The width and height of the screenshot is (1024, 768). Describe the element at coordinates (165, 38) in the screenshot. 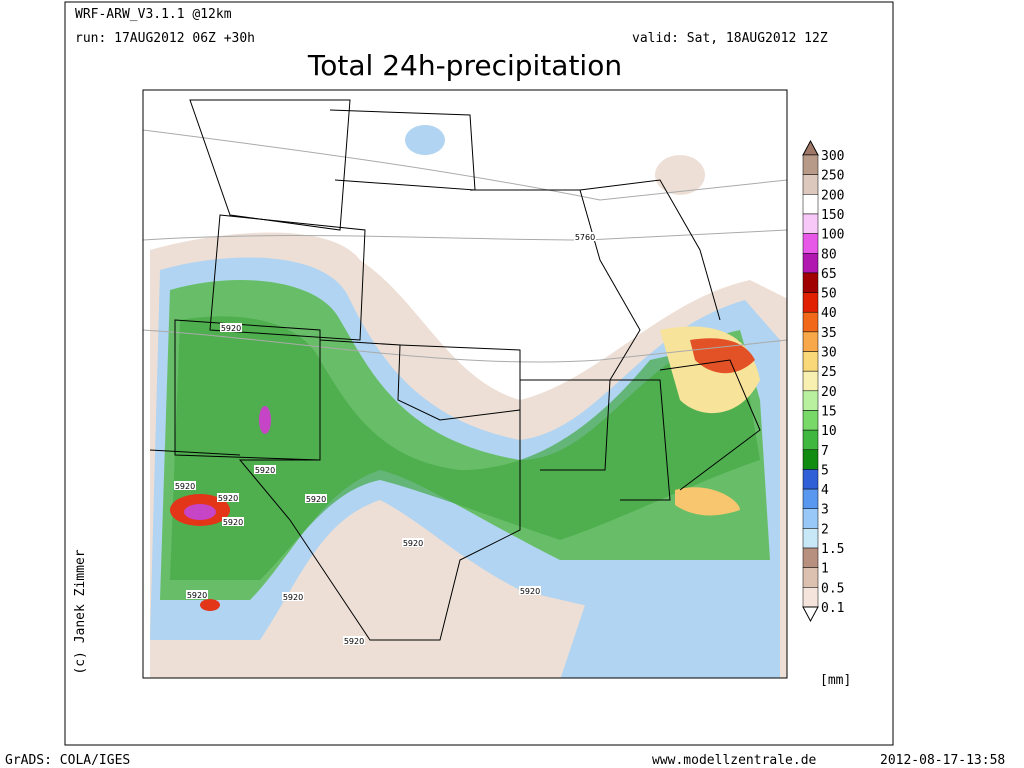

I see `run-label: run: 17AUG2012 06Z +30h` at that location.